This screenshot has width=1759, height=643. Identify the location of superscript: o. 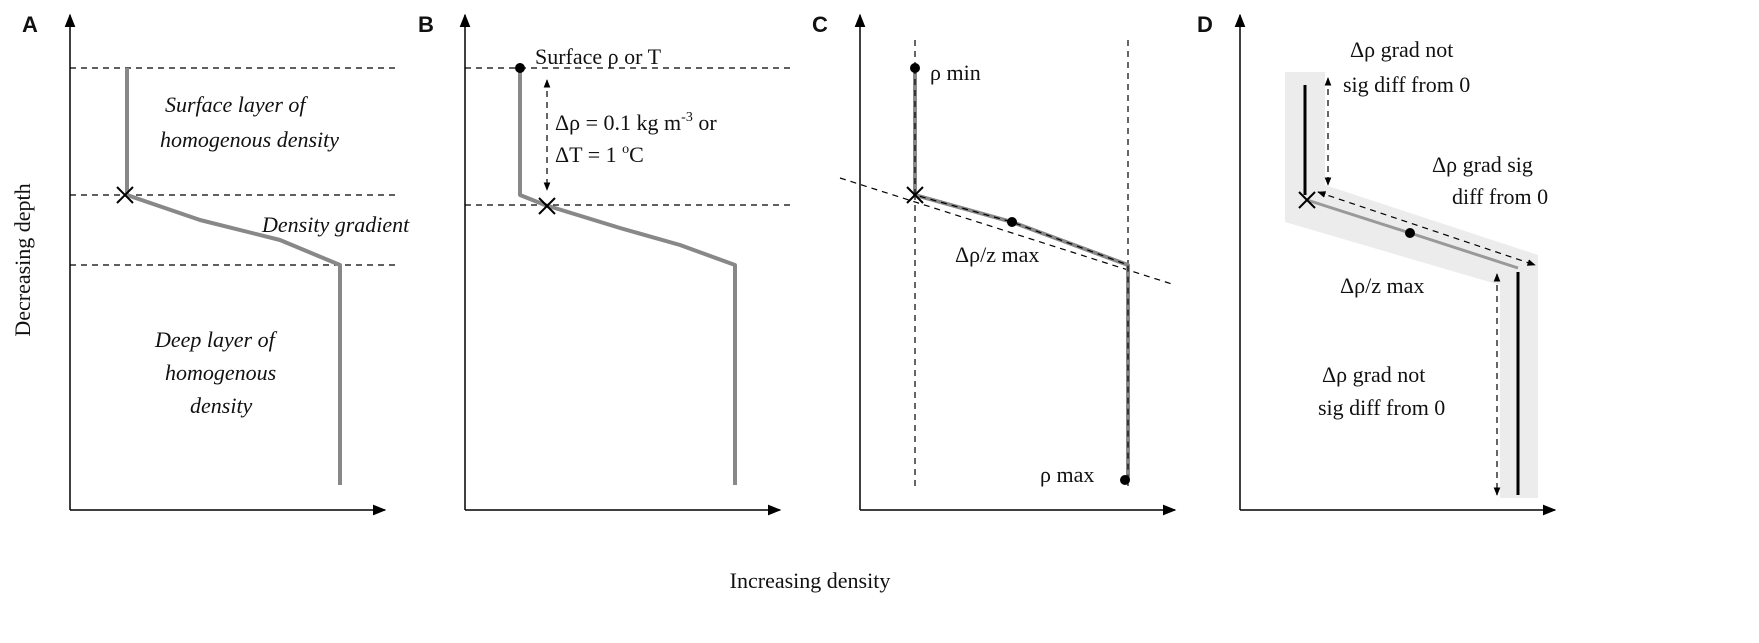
(625, 149).